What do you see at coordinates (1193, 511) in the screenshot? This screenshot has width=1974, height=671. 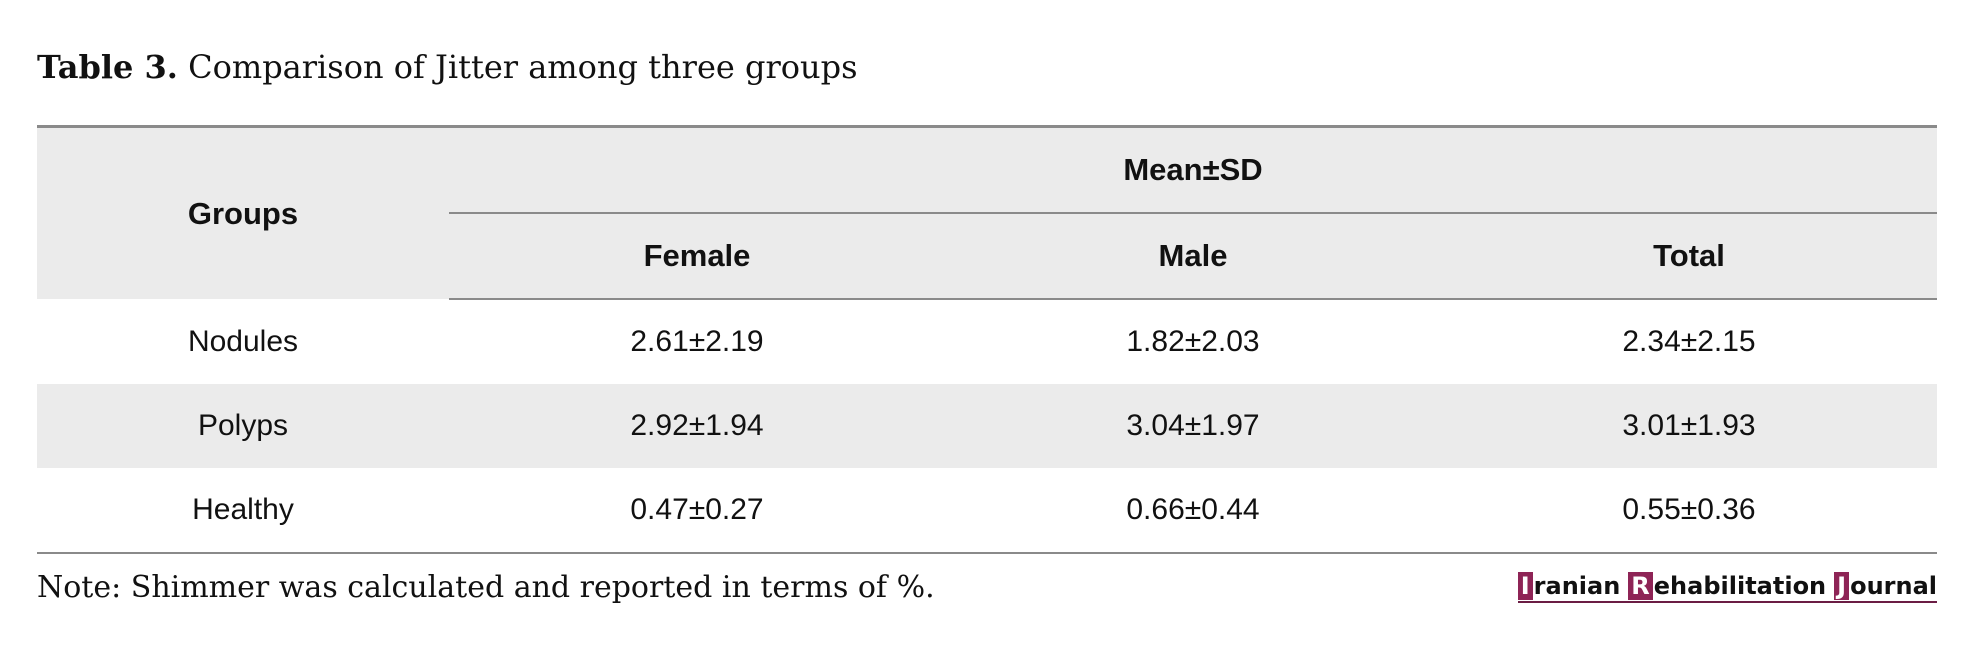 I see `male-cell: 0.66±0.44` at bounding box center [1193, 511].